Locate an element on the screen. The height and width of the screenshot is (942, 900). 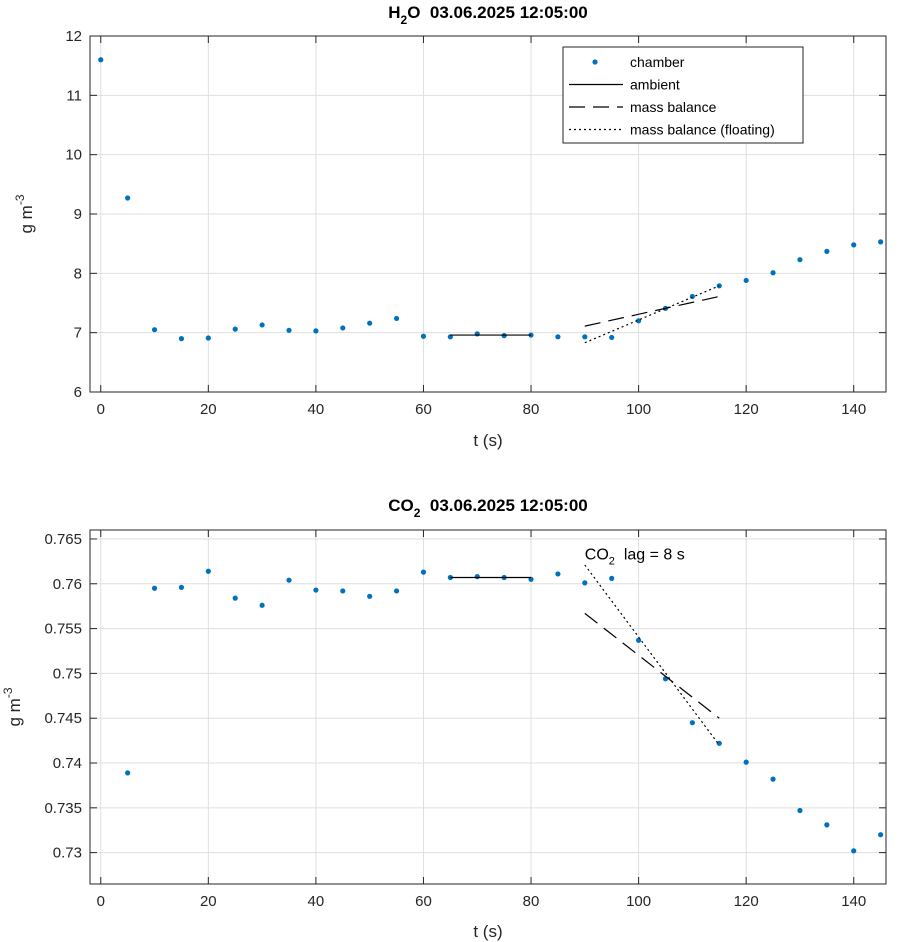
y-tick-label: 7 is located at coordinates (78, 333).